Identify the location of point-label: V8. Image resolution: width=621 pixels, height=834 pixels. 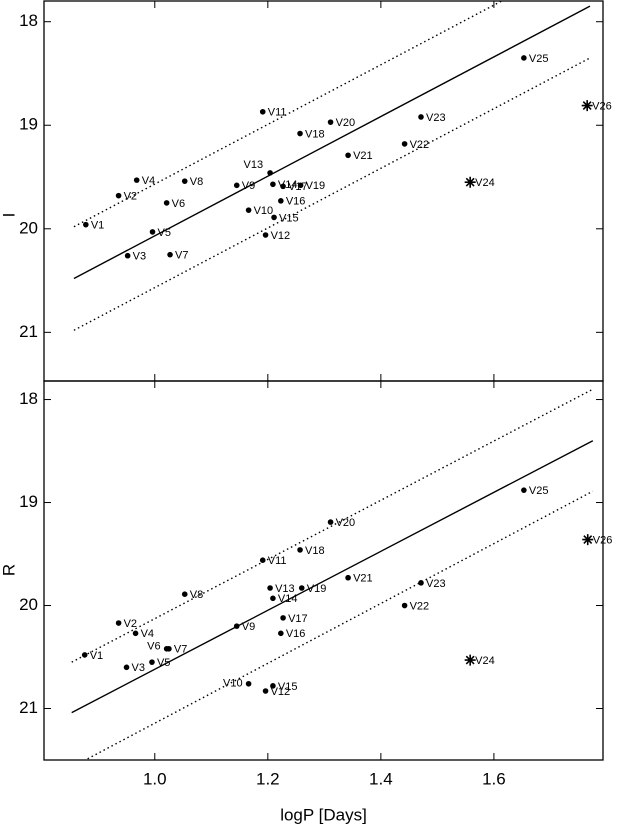
(196, 182).